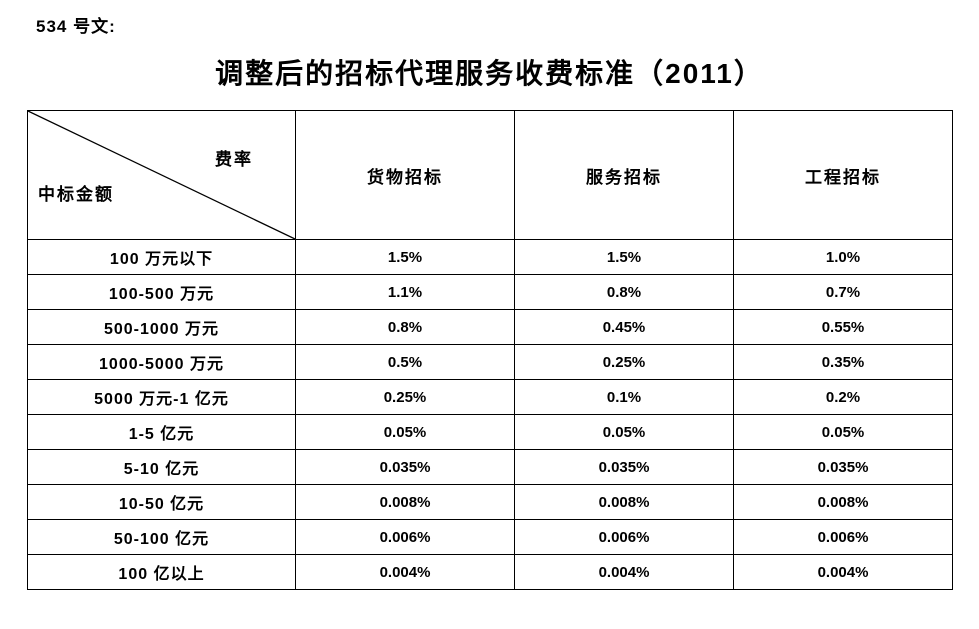 The width and height of the screenshot is (979, 629). What do you see at coordinates (161, 362) in the screenshot?
I see `row-label: 1000-5000 万元` at bounding box center [161, 362].